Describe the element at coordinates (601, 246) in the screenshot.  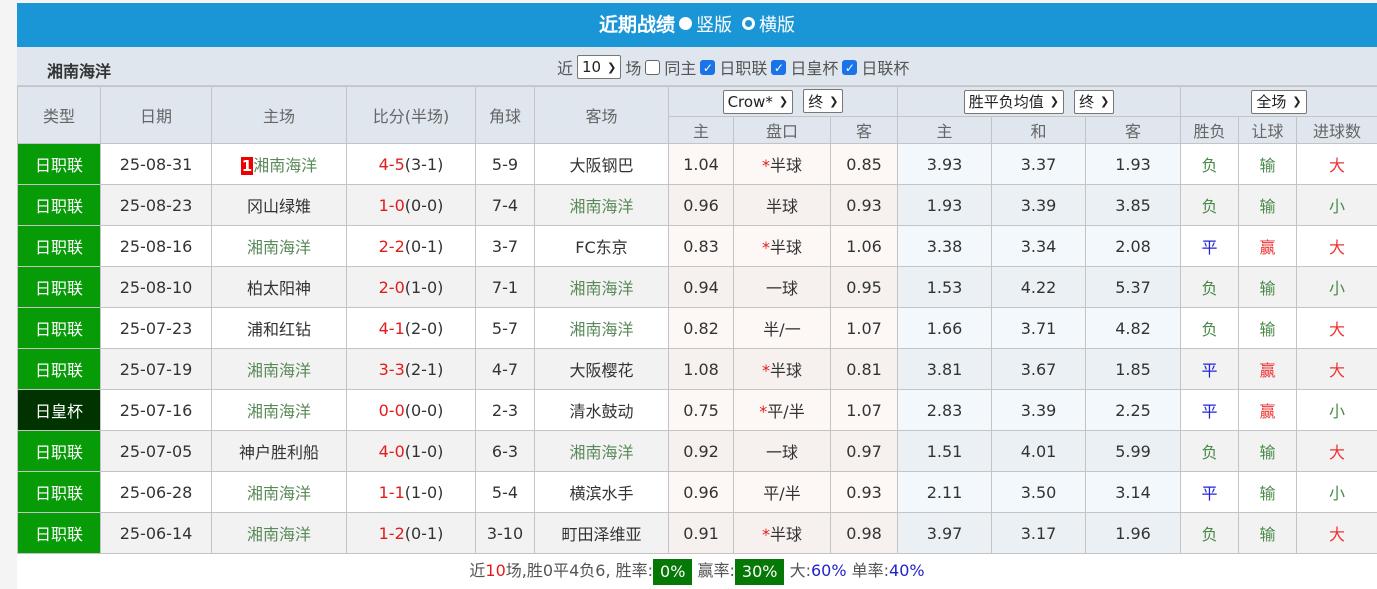
I see `away-cell: FC东京` at that location.